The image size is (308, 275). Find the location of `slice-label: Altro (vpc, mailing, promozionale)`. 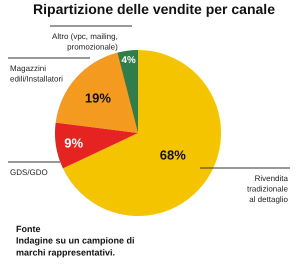

slice-label: Altro (vpc, mailing, promozionale) is located at coordinates (85, 42).